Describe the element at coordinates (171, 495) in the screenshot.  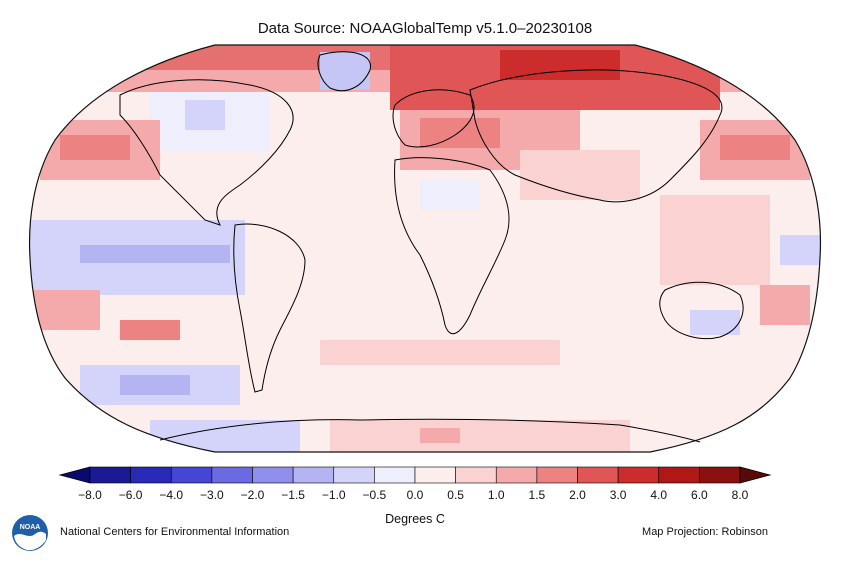
I see `colorbar-tick-label: −4.0` at that location.